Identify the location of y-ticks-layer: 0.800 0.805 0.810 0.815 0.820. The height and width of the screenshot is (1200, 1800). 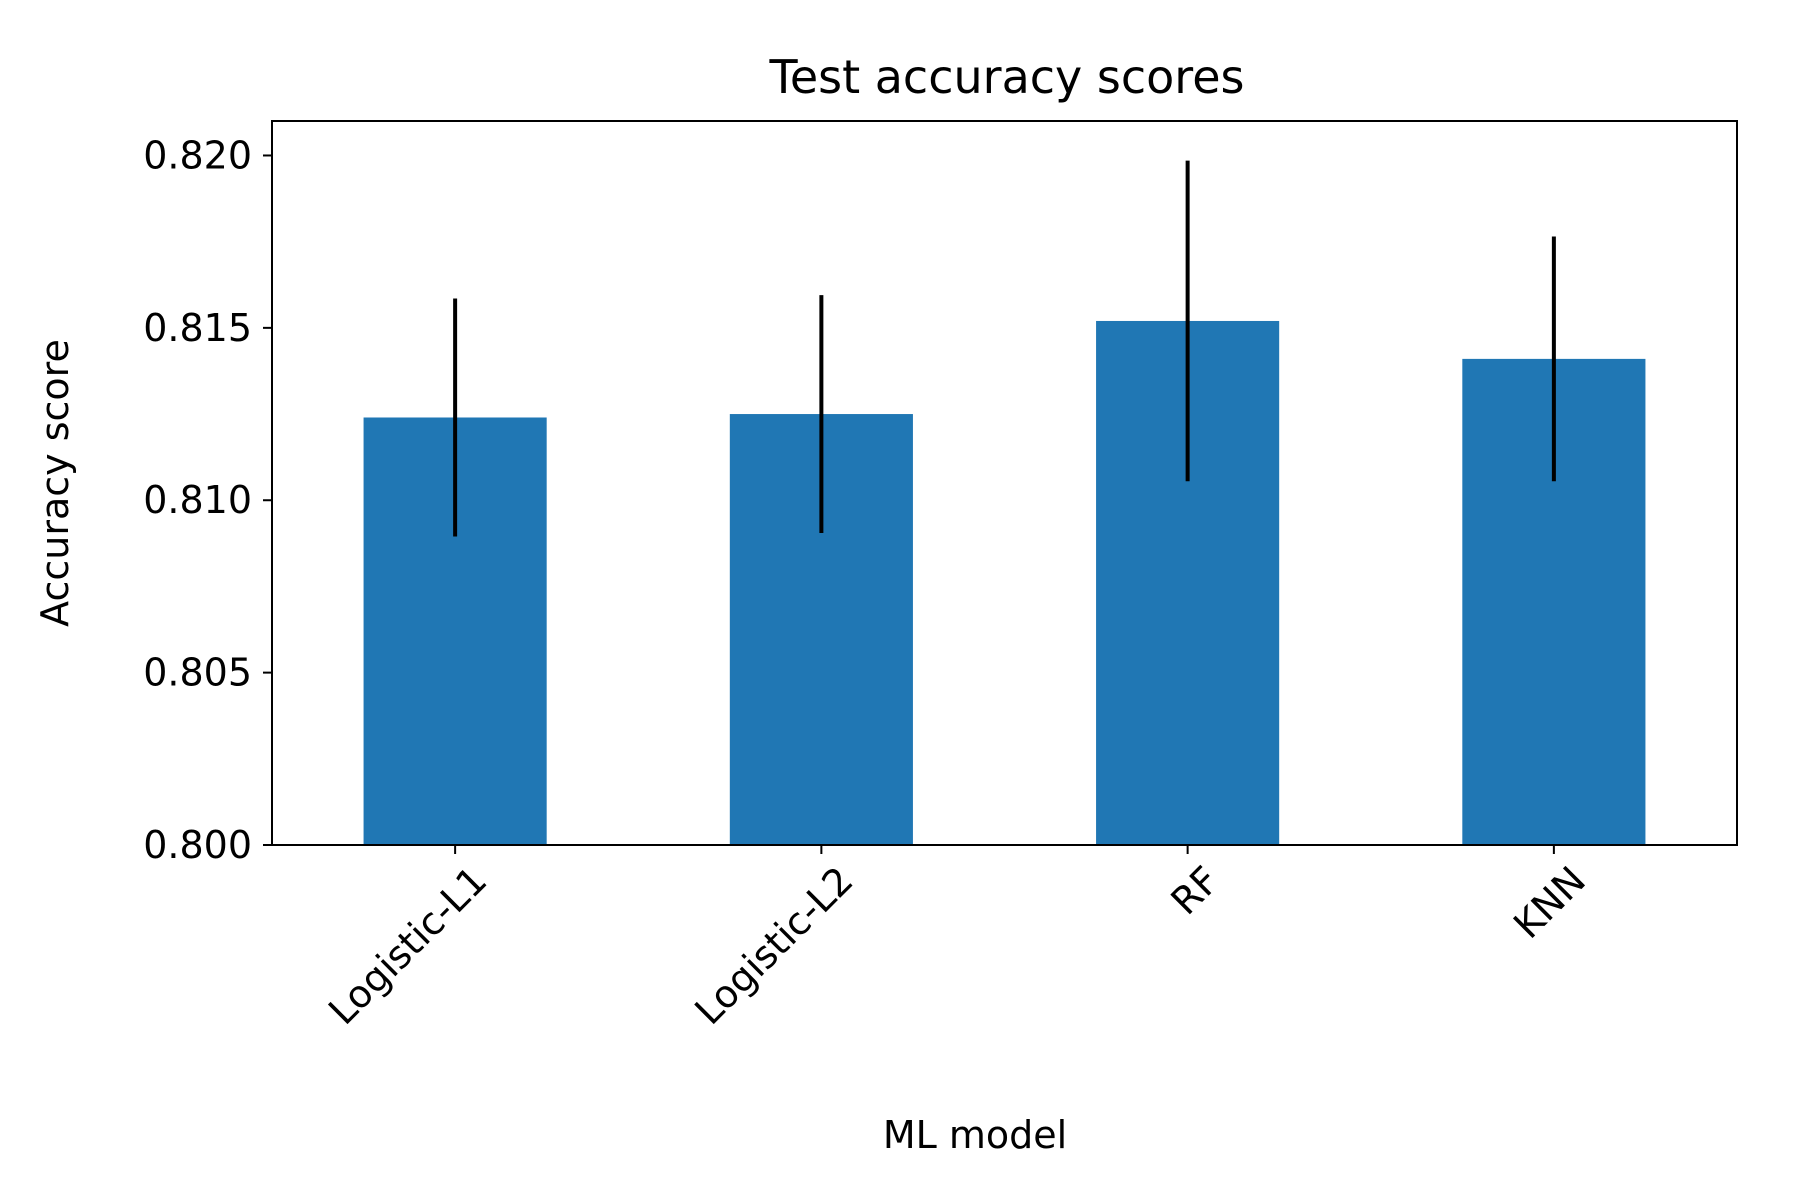
(207, 500).